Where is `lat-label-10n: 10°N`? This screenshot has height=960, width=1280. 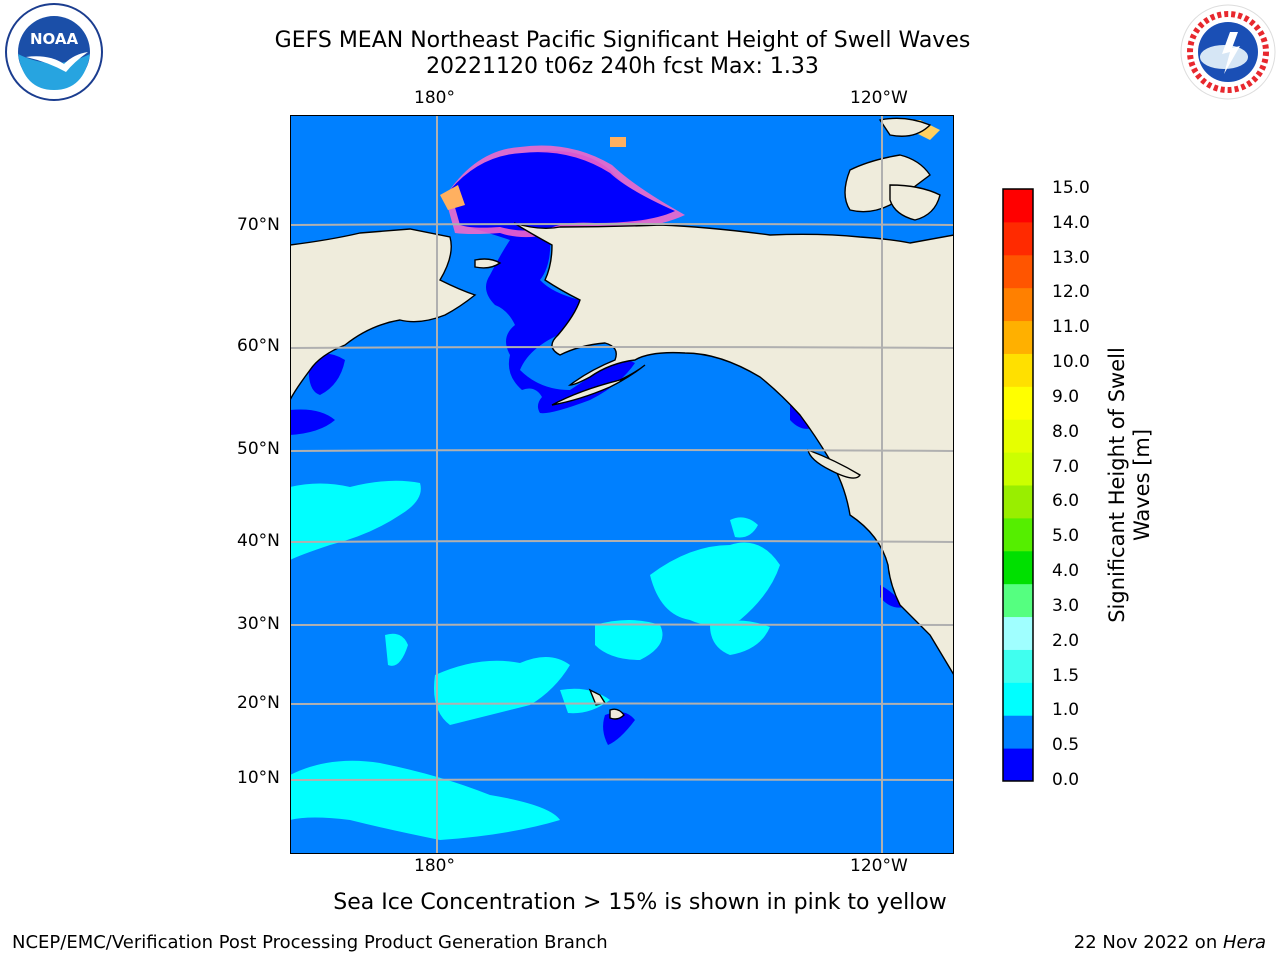 lat-label-10n: 10°N is located at coordinates (258, 778).